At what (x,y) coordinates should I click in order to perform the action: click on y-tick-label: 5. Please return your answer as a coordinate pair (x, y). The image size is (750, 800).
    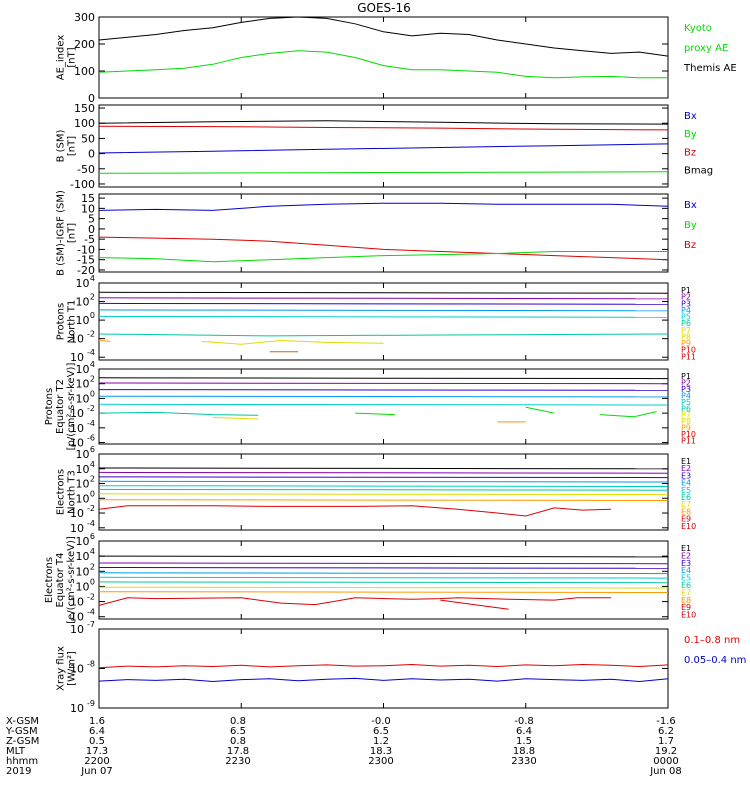
    Looking at the image, I should click on (91, 219).